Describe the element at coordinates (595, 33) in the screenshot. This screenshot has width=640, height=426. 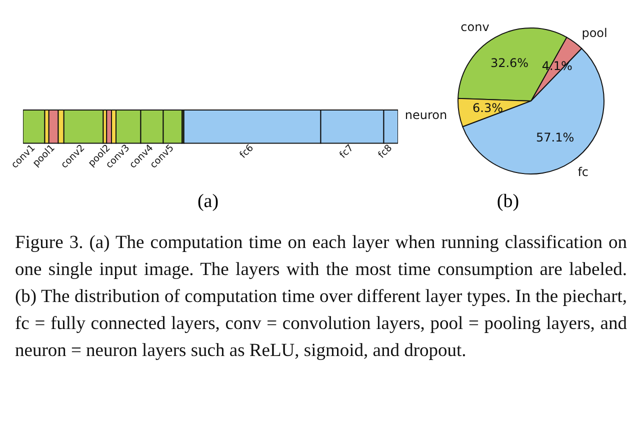
I see `slice-label: pool` at that location.